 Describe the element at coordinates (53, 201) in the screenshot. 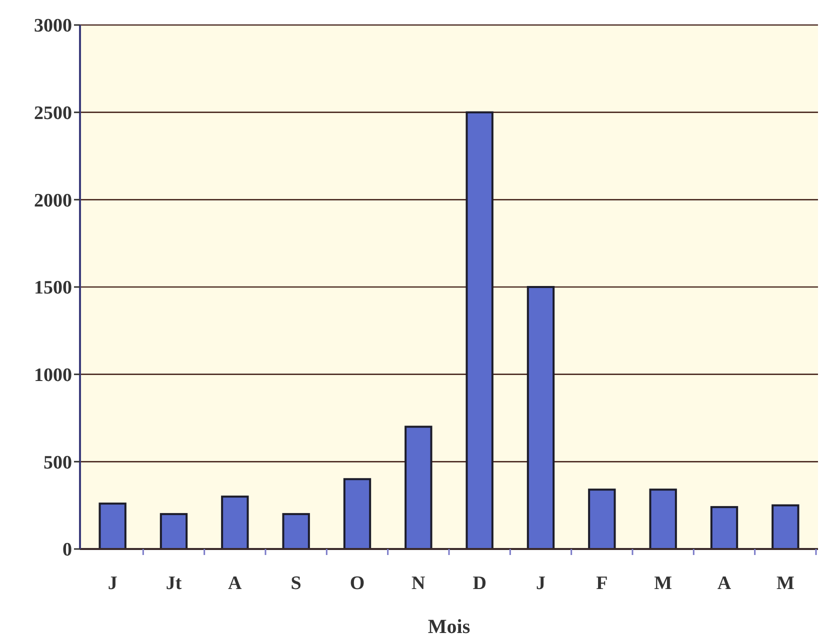

I see `y-tick-label: 2000` at that location.